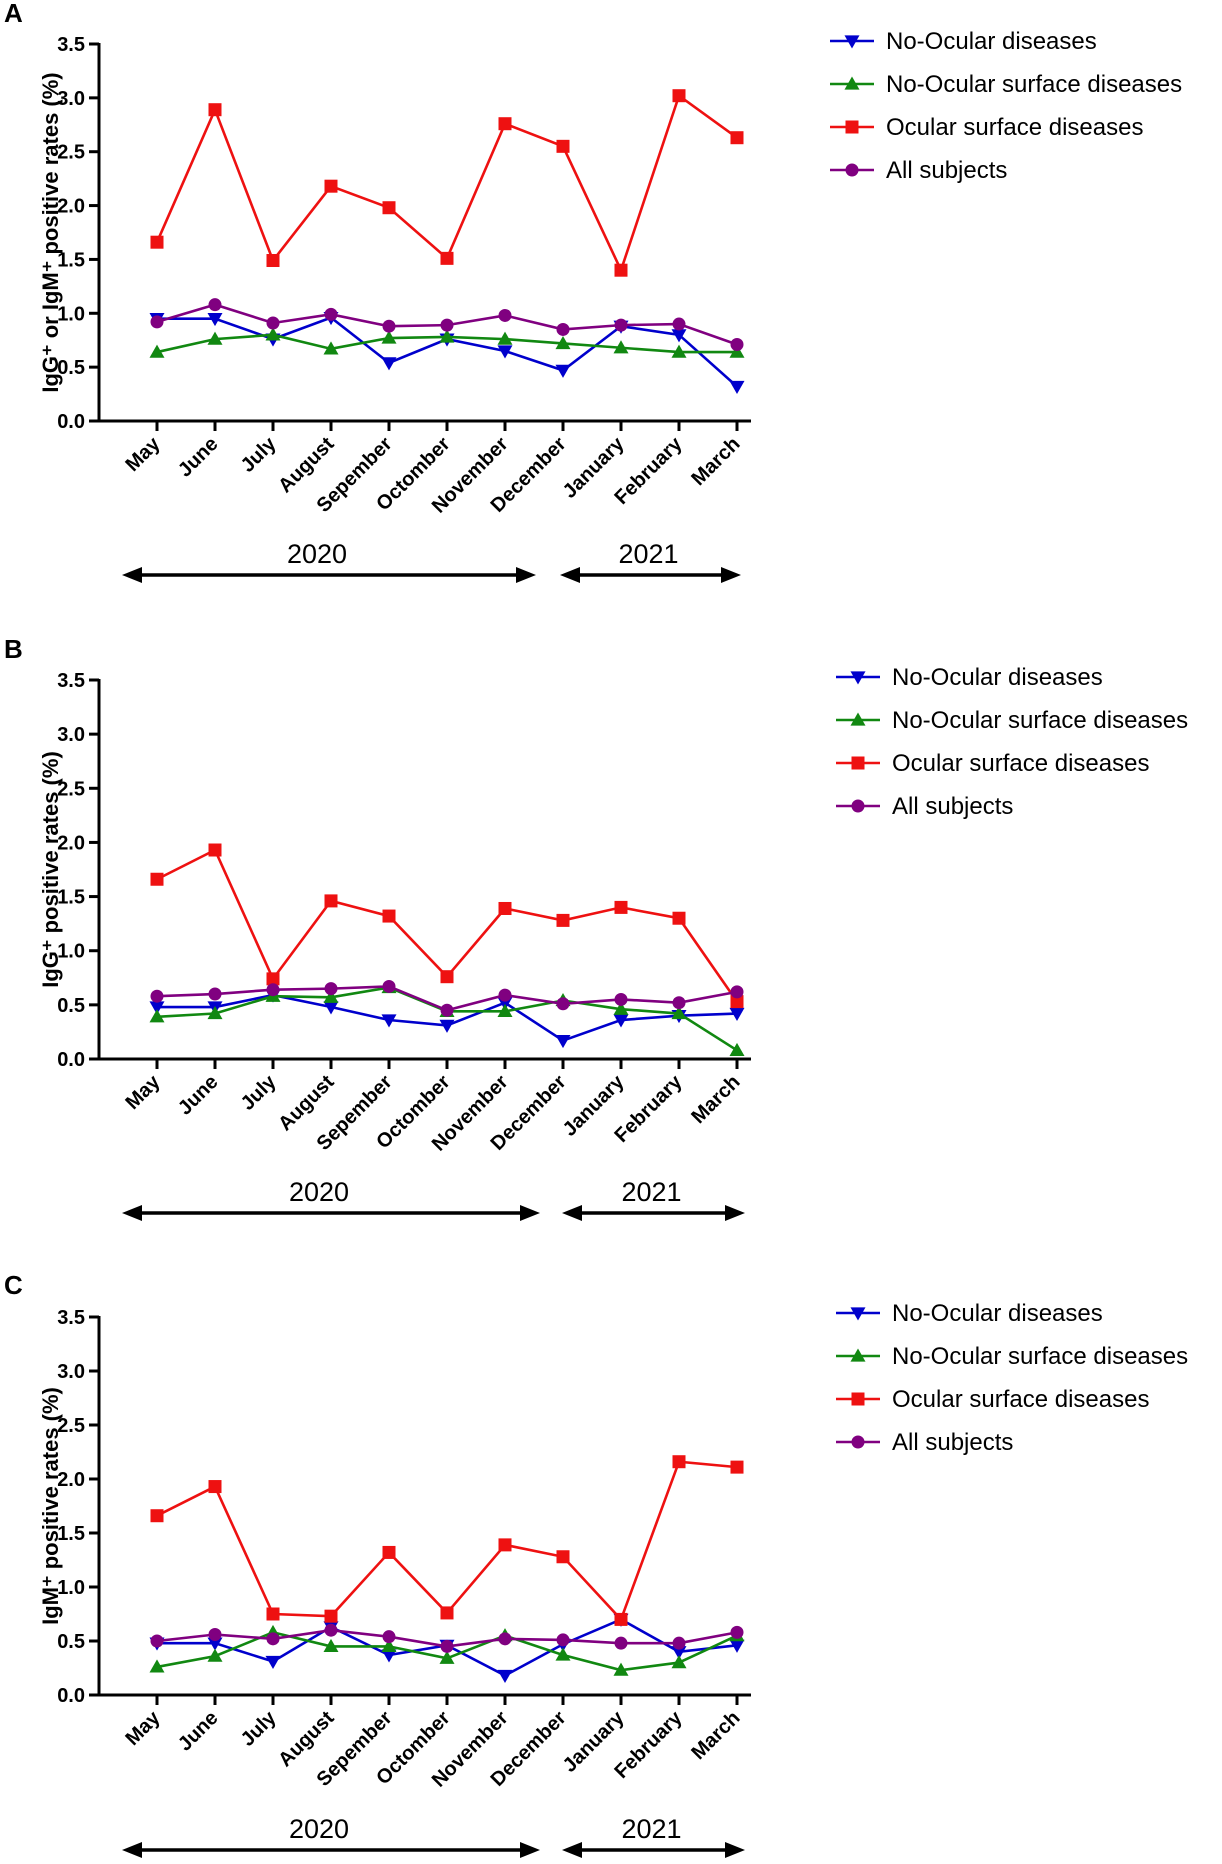 This screenshot has height=1864, width=1222. I want to click on legend-label: All subjects, so click(952, 806).